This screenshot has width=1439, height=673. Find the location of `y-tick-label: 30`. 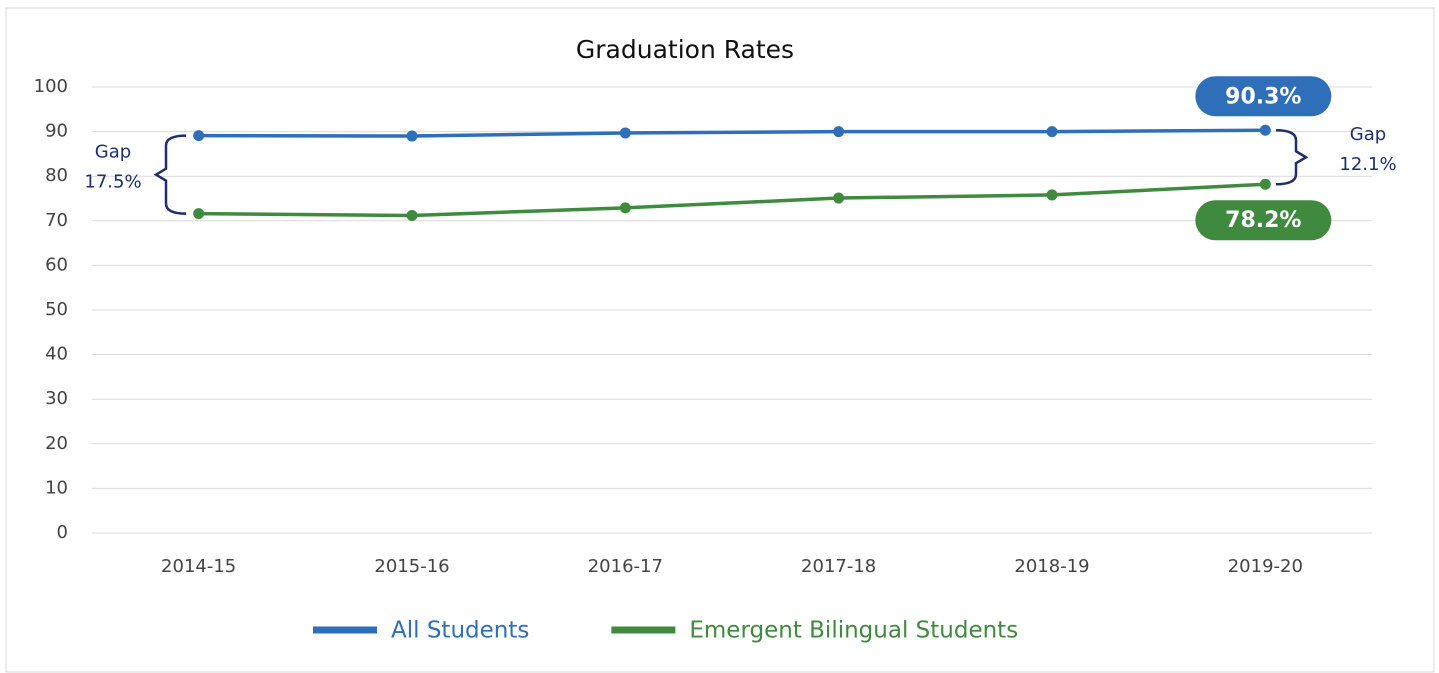

y-tick-label: 30 is located at coordinates (56, 398).